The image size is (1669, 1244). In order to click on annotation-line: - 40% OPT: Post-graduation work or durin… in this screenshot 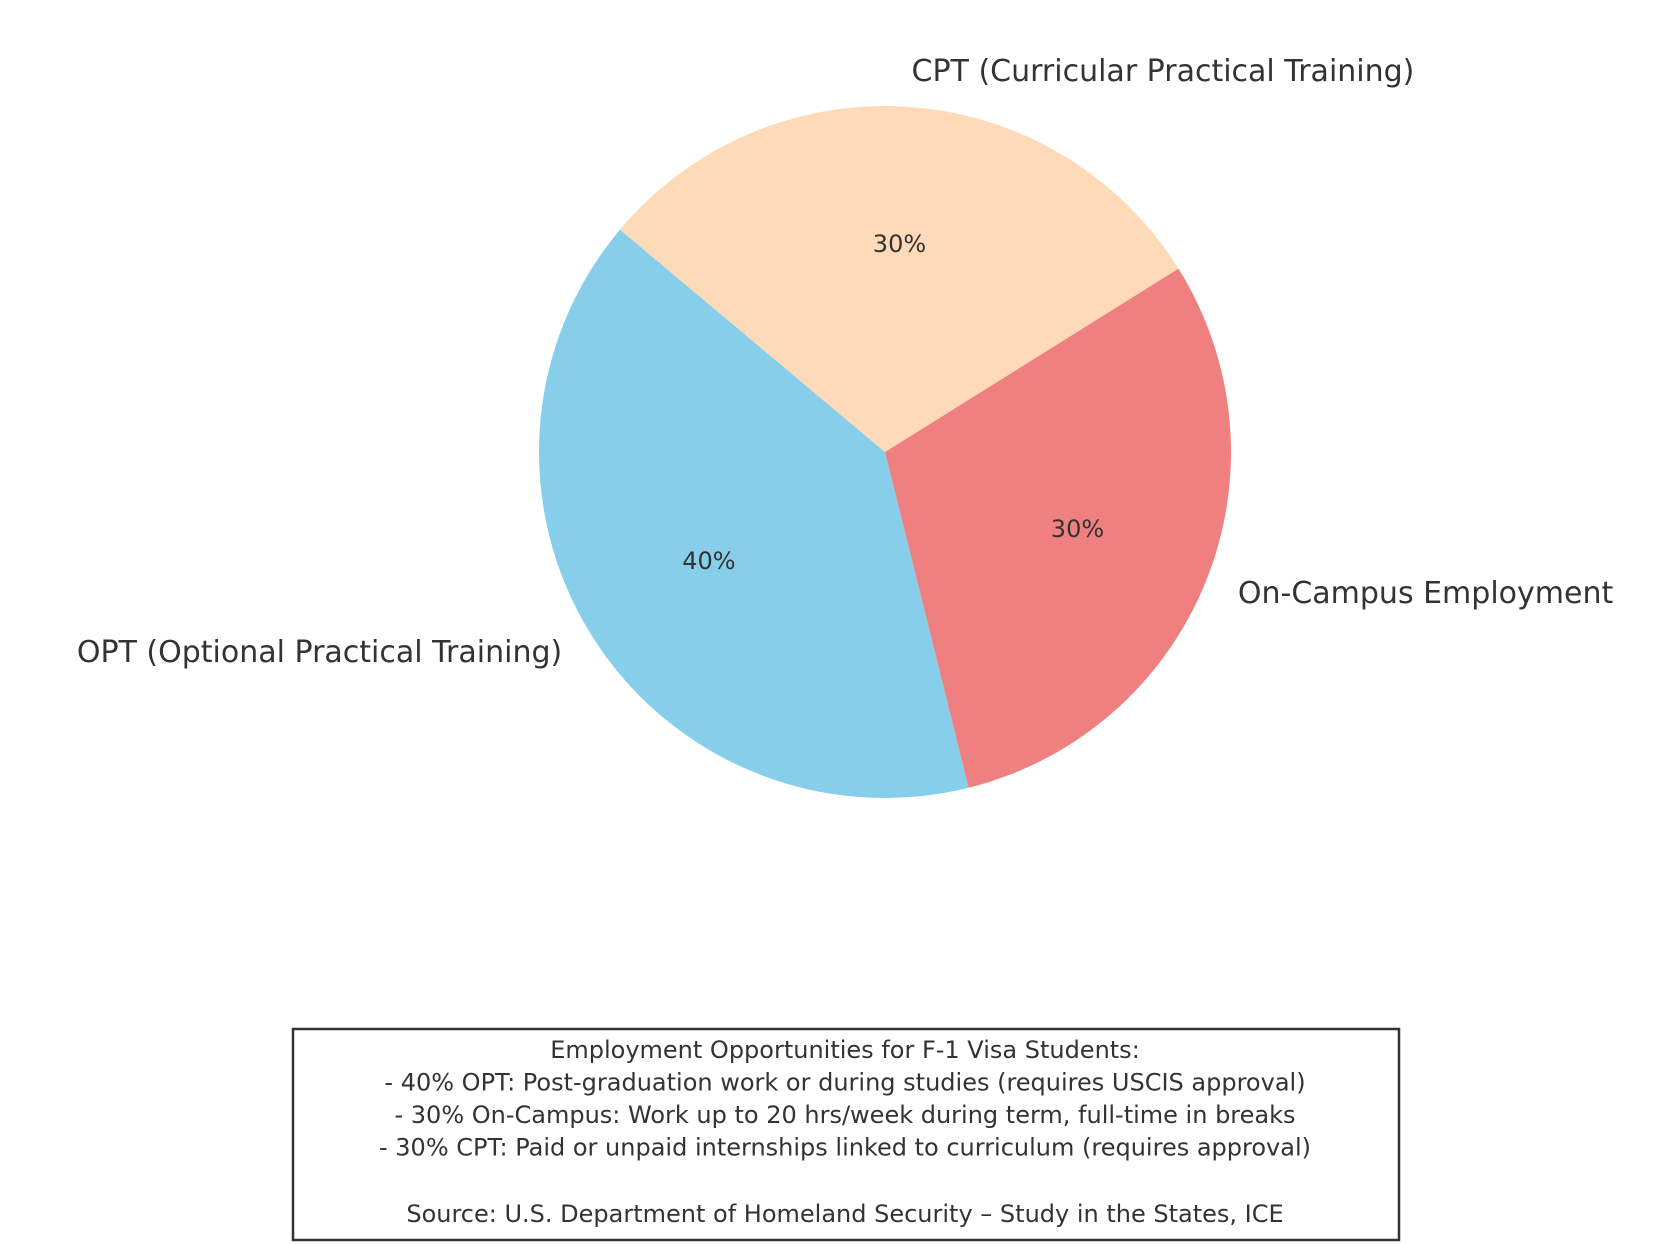, I will do `click(844, 1083)`.